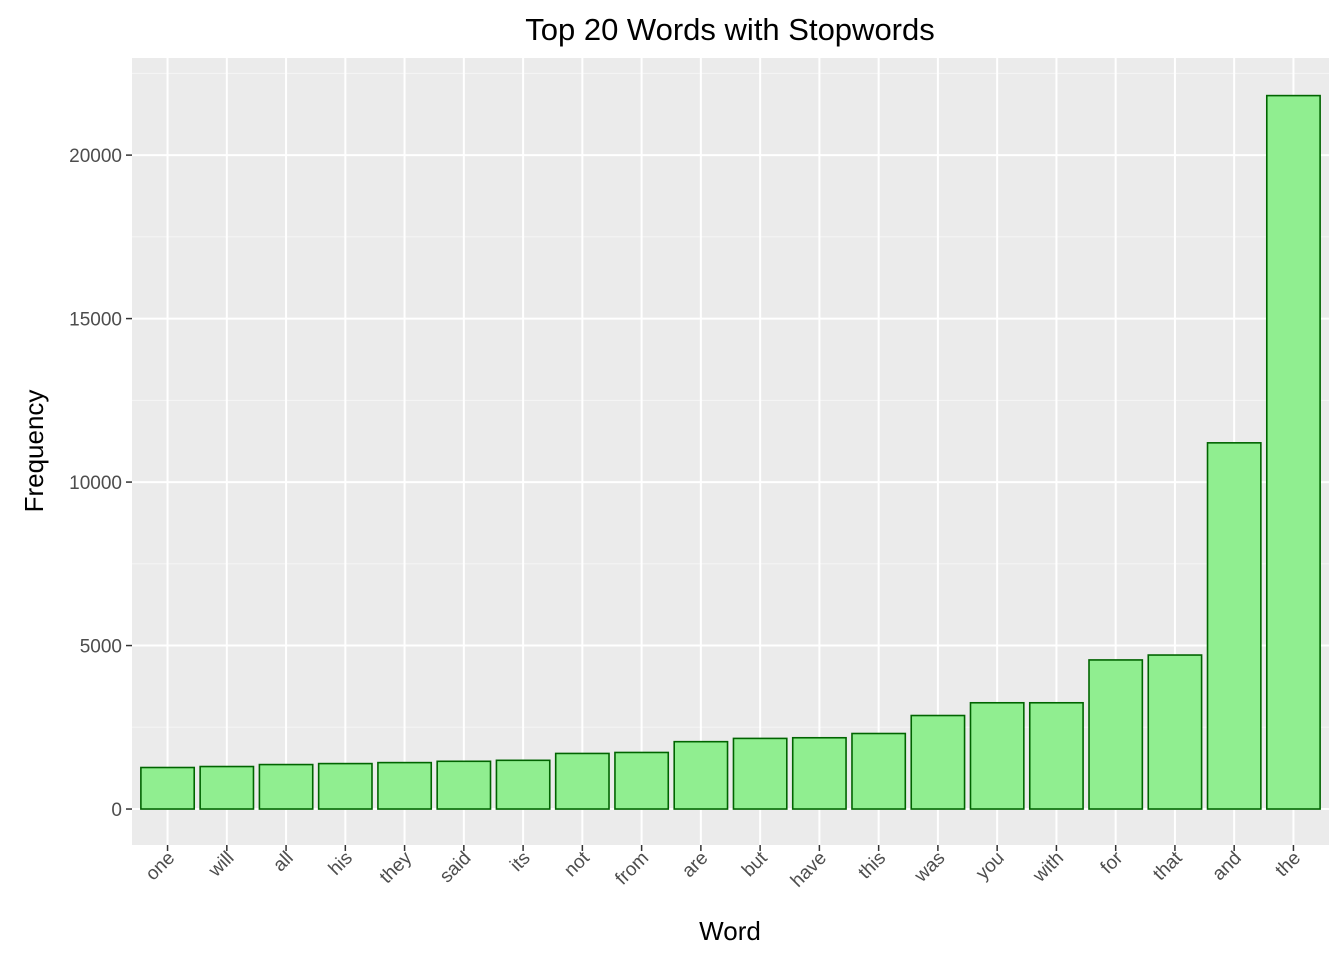  Describe the element at coordinates (809, 870) in the screenshot. I see `x-tick-label-have: have` at that location.